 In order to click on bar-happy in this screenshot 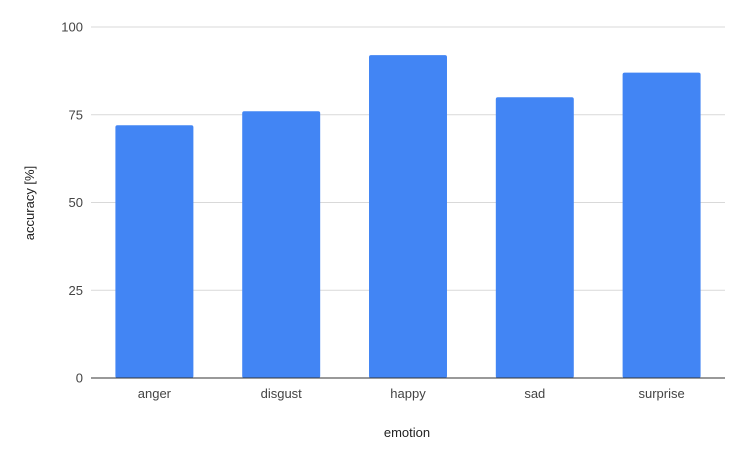, I will do `click(408, 217)`.